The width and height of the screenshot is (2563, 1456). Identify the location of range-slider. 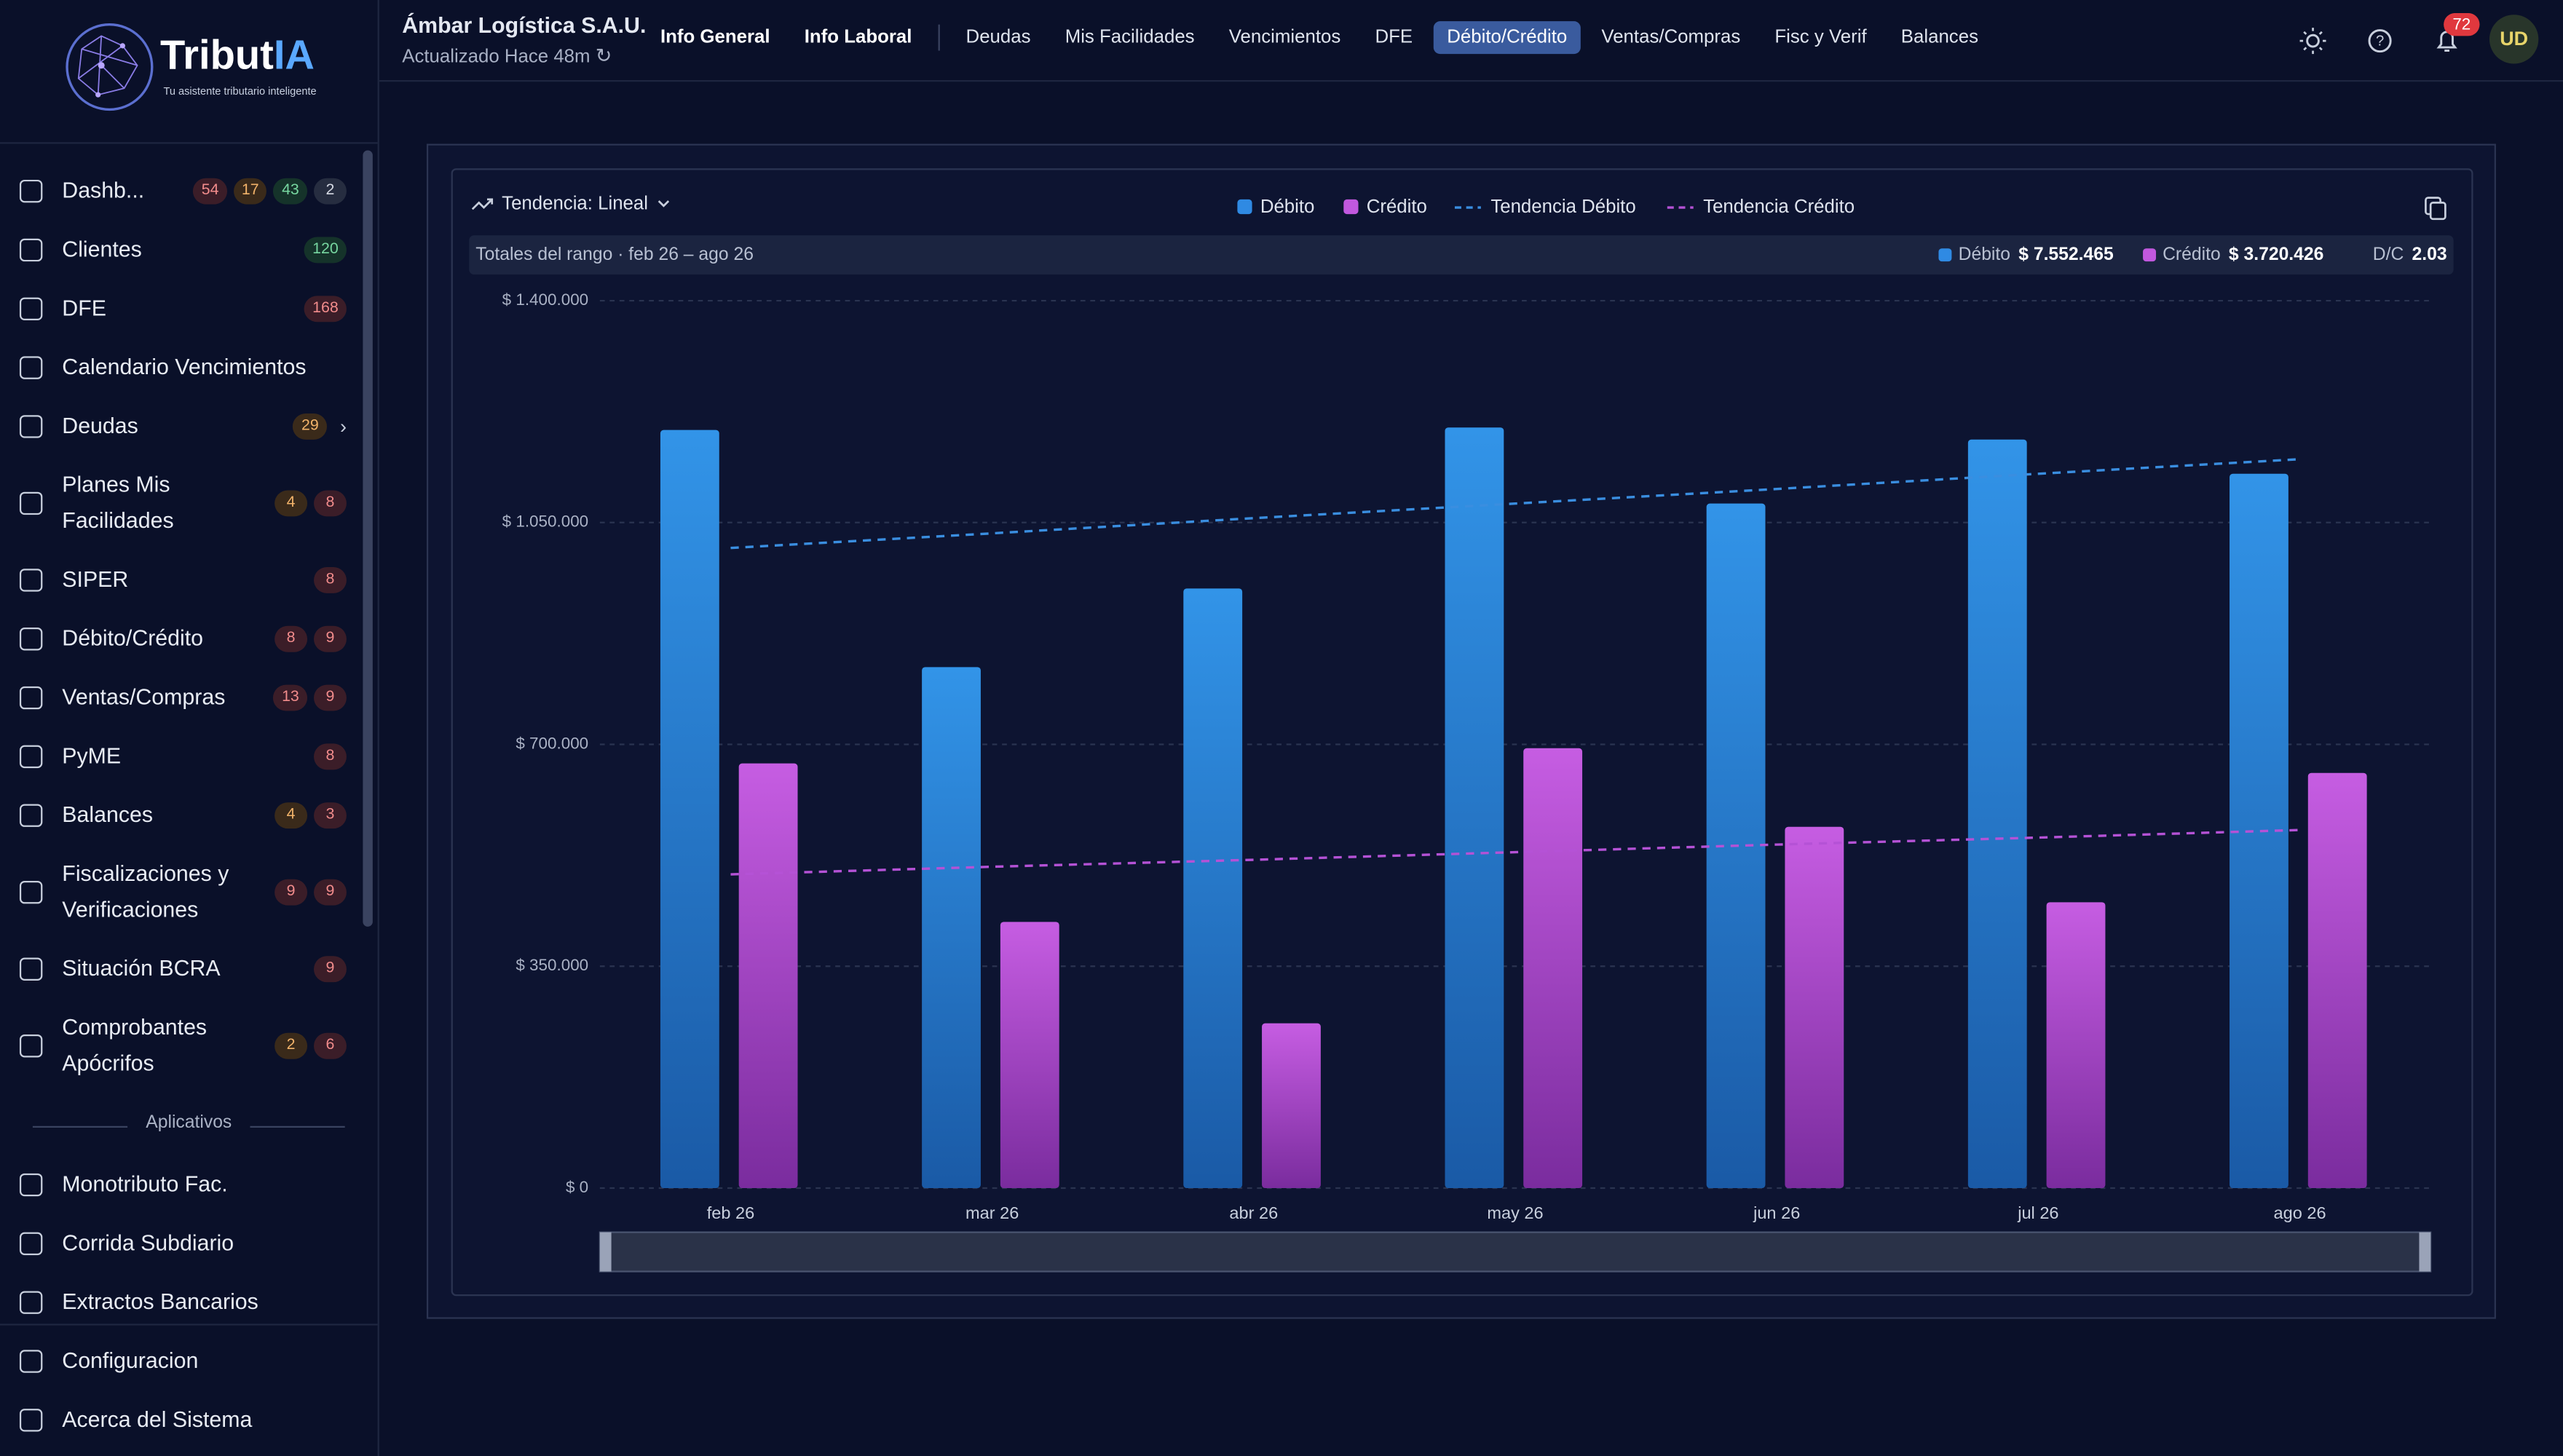
(1515, 1252).